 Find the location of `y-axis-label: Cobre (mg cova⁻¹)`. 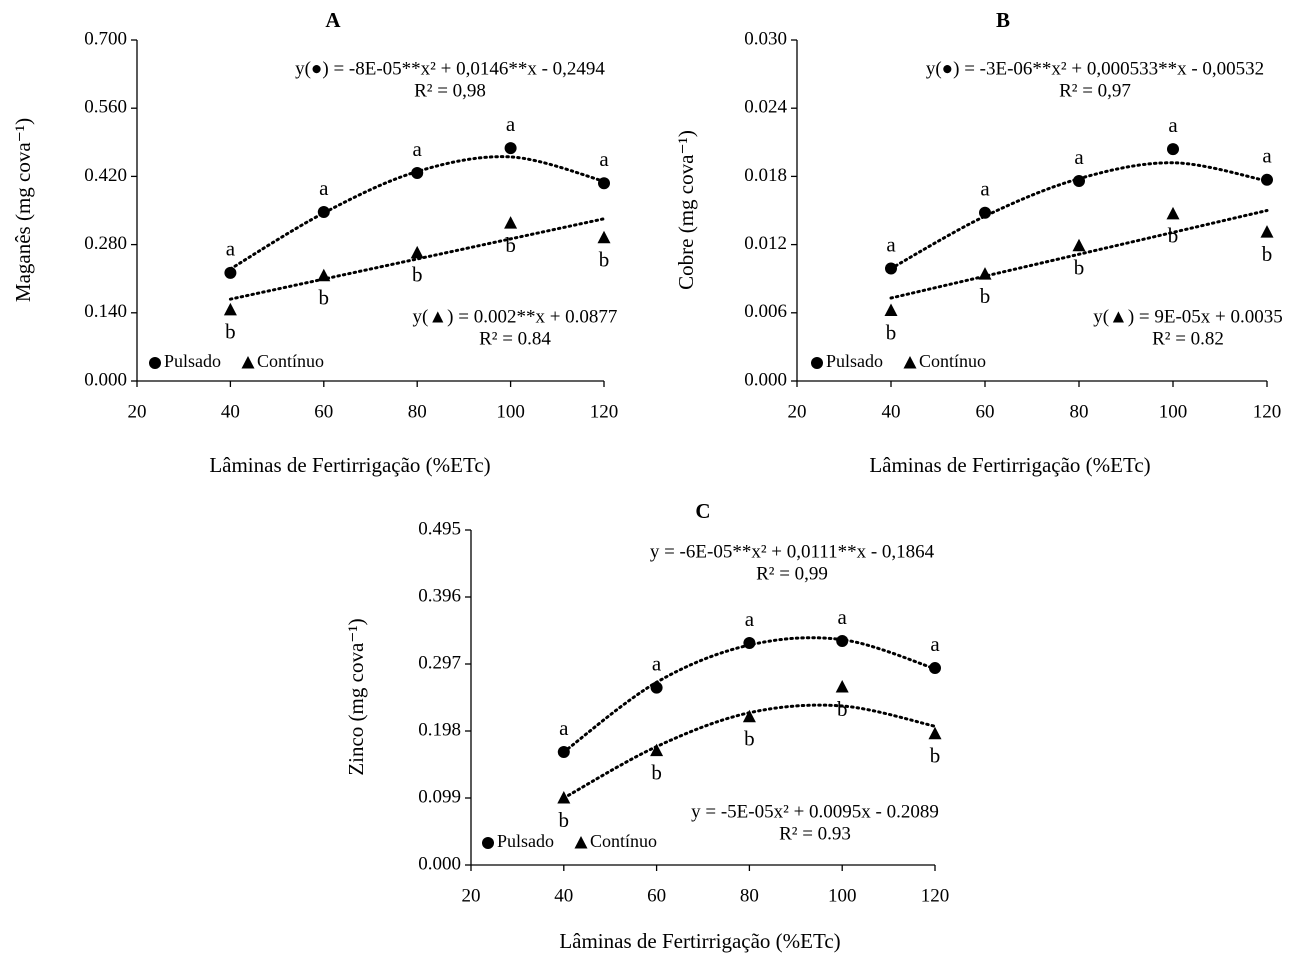

y-axis-label: Cobre (mg cova⁻¹) is located at coordinates (686, 210).